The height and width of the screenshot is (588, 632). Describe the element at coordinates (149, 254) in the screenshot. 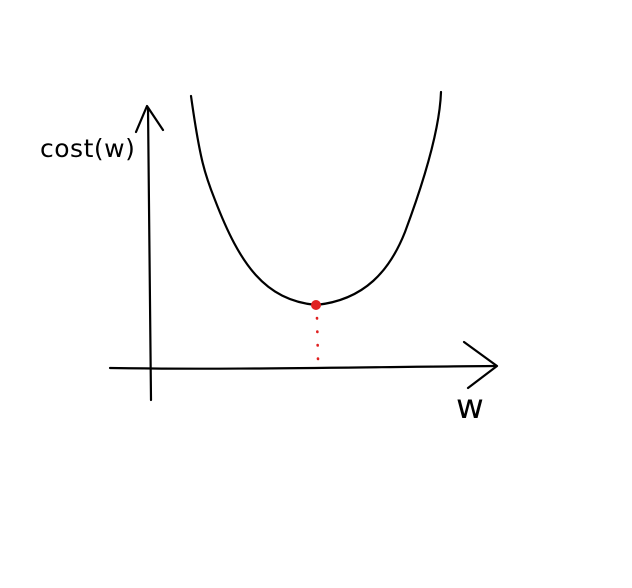

I see `y-axis-line` at that location.